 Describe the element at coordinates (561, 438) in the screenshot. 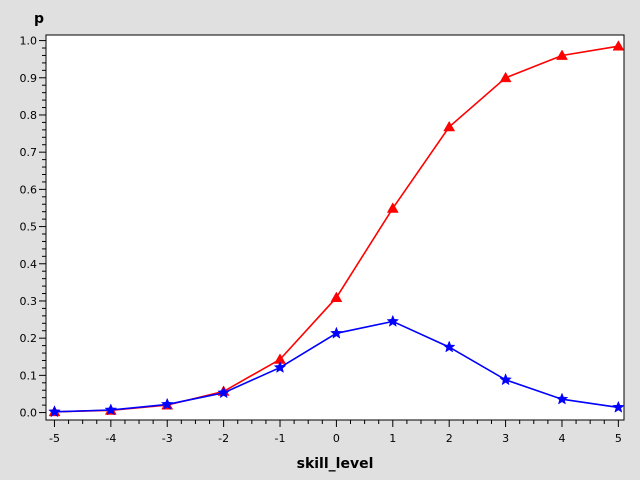

I see `x-tick-label: 4` at that location.